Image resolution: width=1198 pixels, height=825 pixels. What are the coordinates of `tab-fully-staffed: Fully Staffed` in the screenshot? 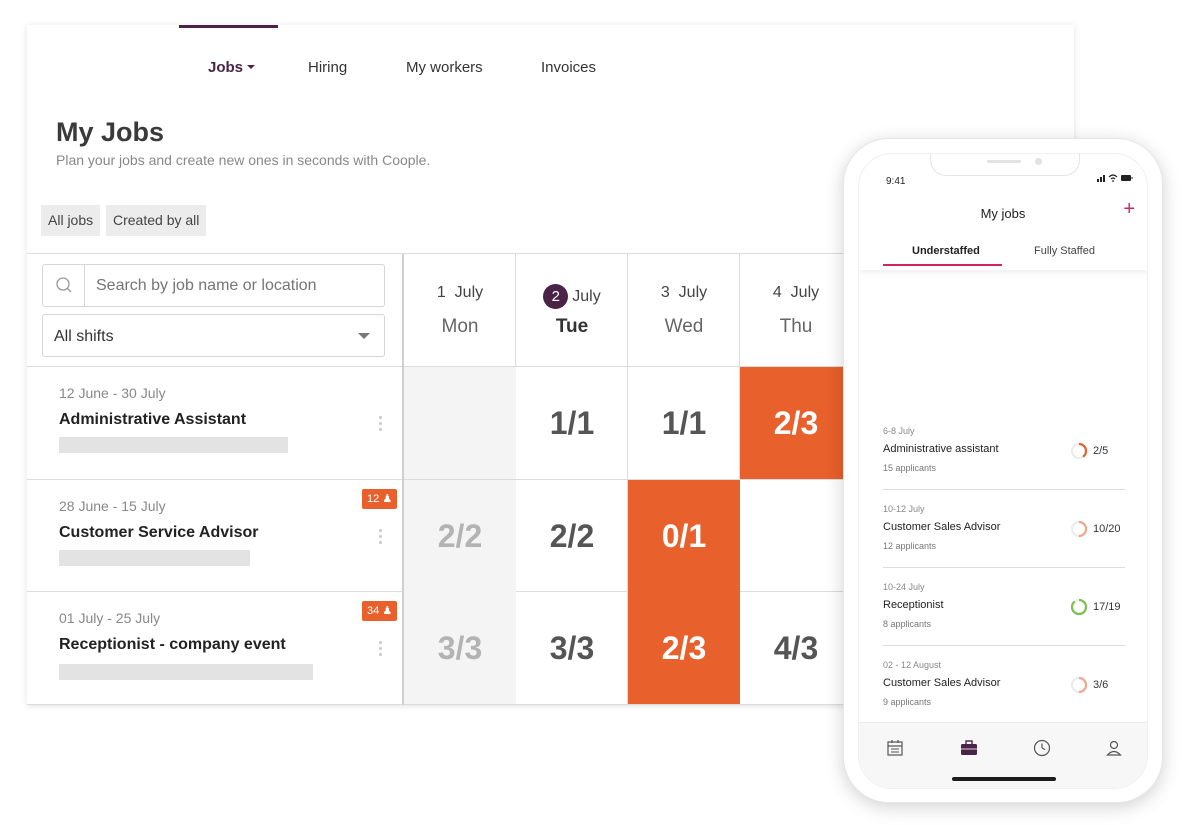 It's located at (1064, 251).